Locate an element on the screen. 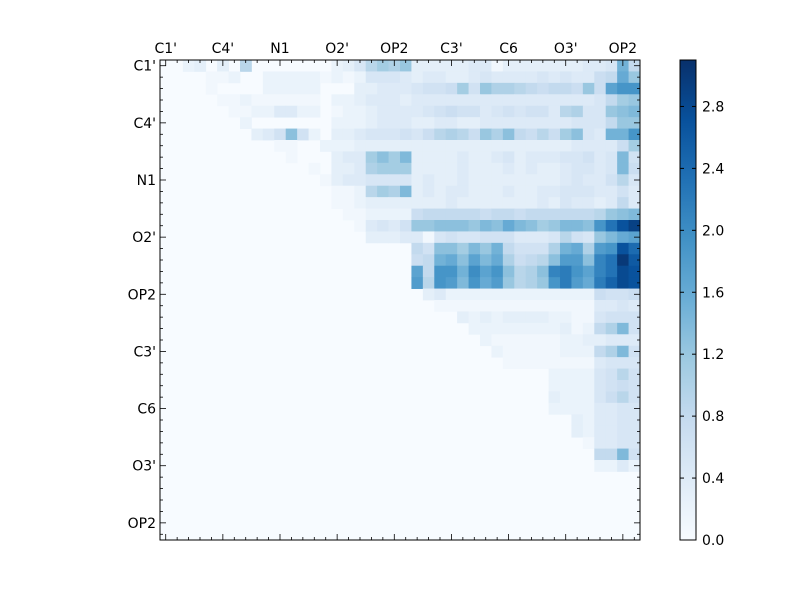  colorbar-tick-label: 0.4 is located at coordinates (713, 479).